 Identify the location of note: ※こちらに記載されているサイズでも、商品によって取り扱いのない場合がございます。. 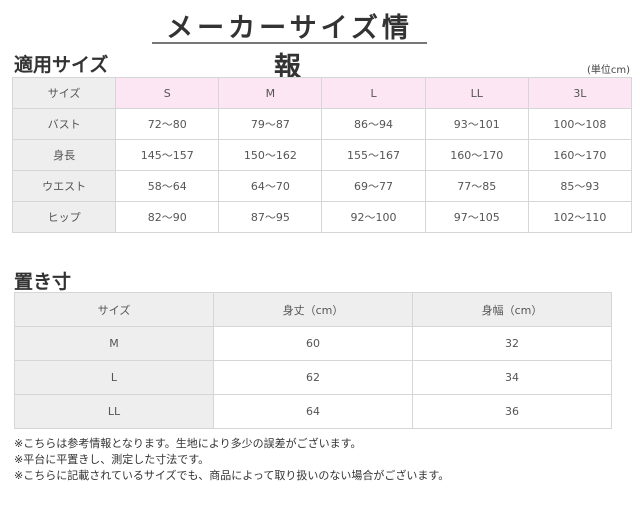
(232, 475).